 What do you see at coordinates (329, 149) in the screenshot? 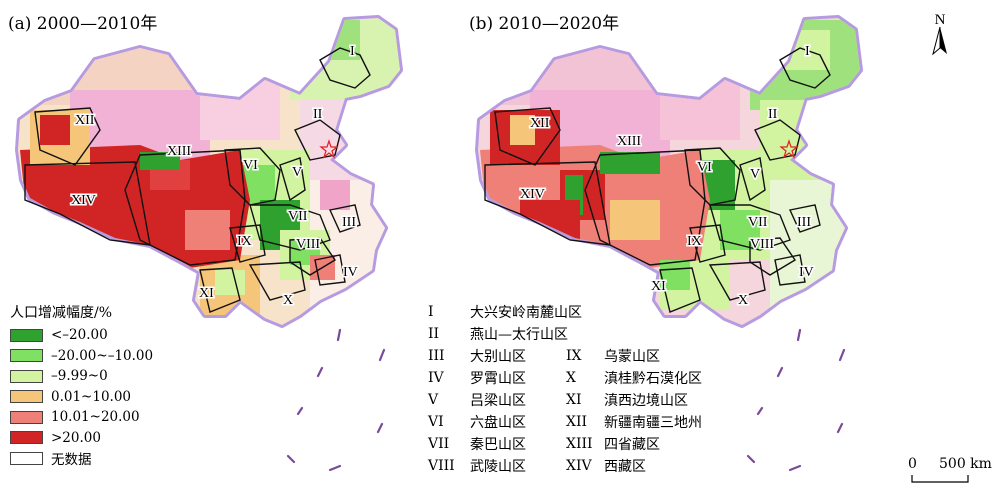
I see `capital-star-a` at bounding box center [329, 149].